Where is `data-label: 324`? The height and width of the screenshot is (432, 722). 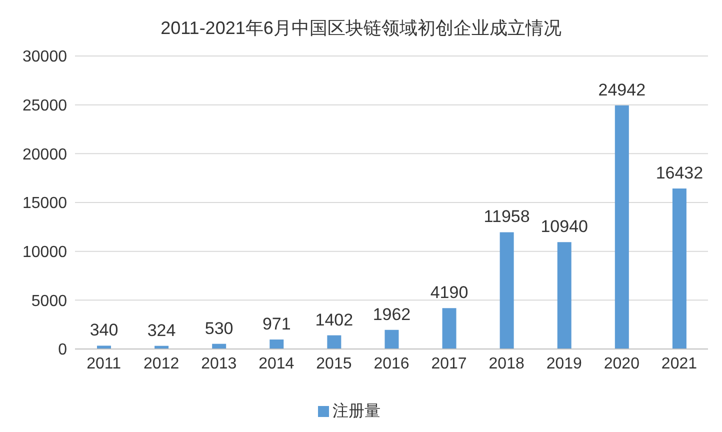
data-label: 324 is located at coordinates (161, 330).